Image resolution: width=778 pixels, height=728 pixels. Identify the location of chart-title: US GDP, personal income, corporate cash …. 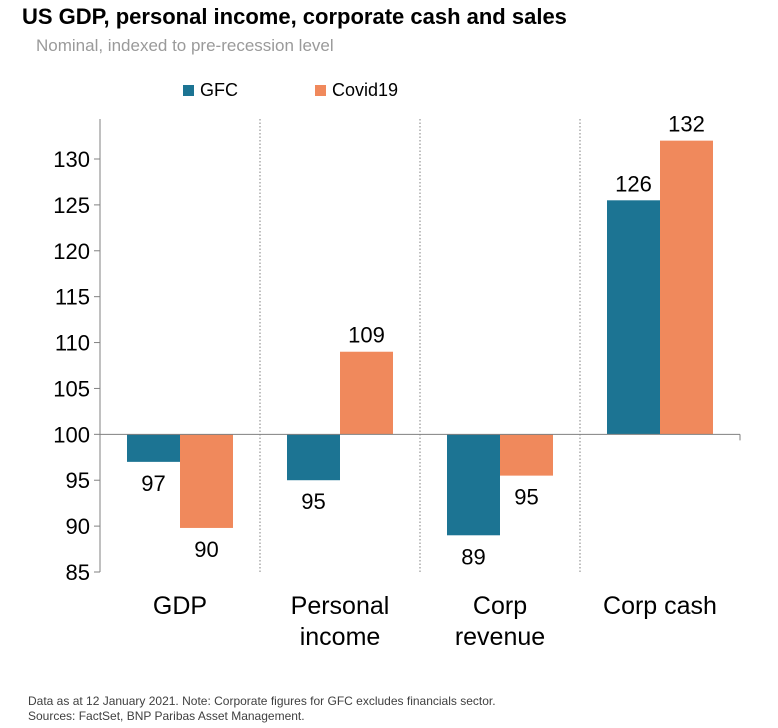
(294, 16).